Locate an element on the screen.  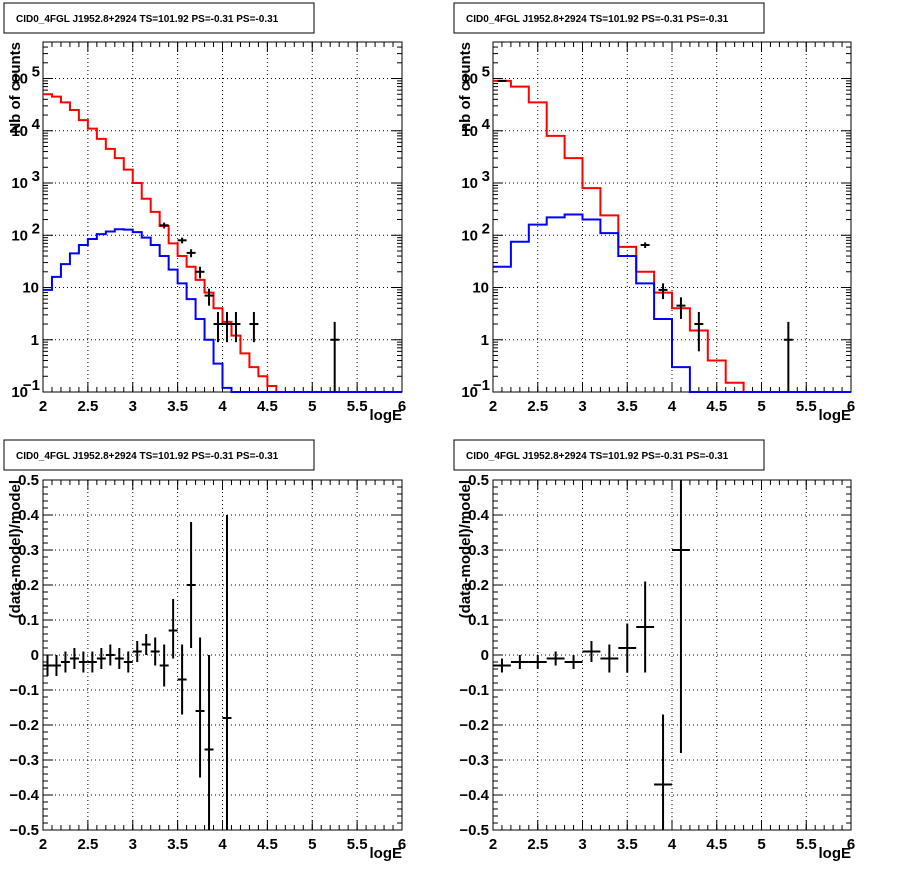
y-axis-title: Nb of counts is located at coordinates (15, 88).